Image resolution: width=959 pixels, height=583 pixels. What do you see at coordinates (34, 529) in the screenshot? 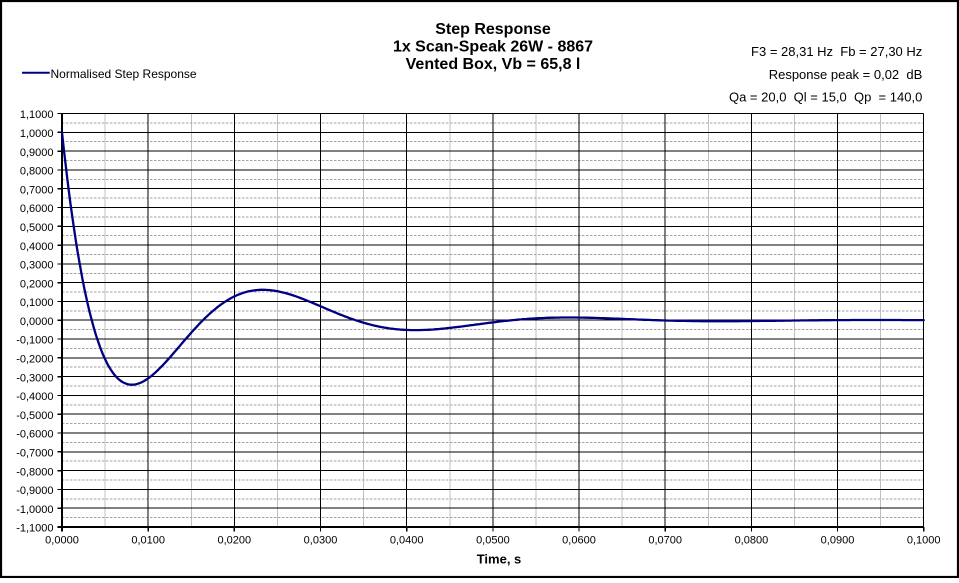
I see `svg-text: -1,1000` at bounding box center [34, 529].